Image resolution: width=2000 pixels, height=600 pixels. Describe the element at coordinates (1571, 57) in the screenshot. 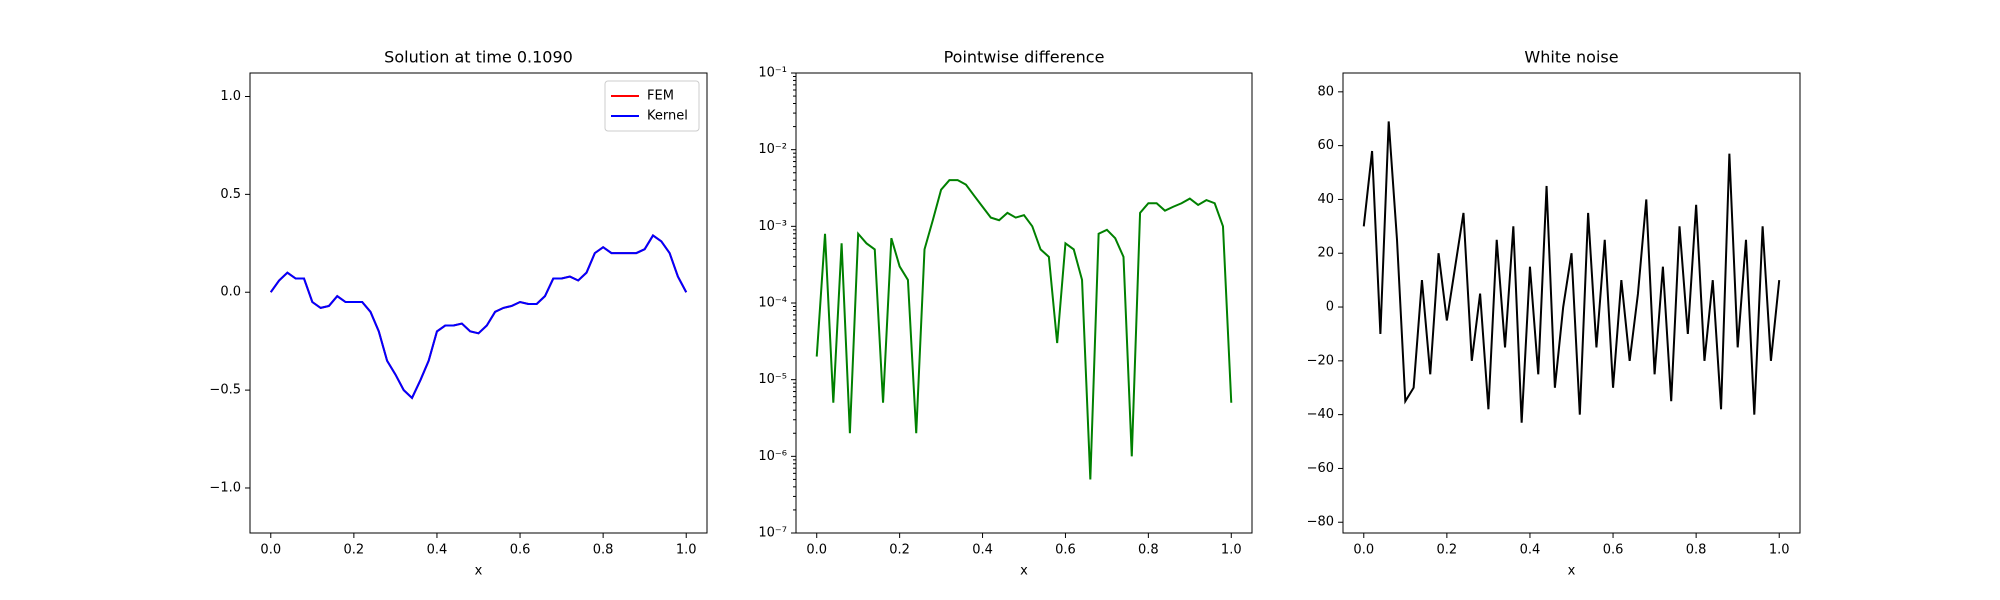

I see `title: White noise` at that location.